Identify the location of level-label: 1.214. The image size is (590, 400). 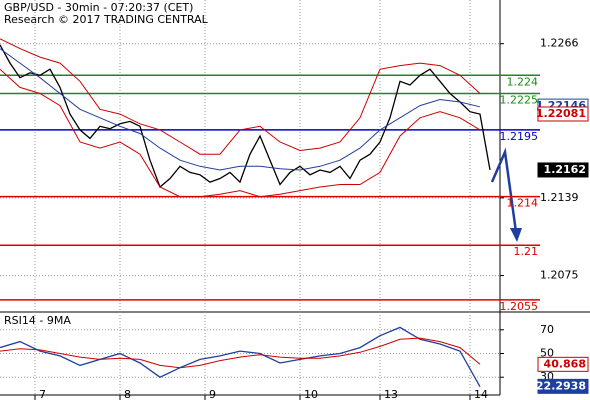
(523, 203).